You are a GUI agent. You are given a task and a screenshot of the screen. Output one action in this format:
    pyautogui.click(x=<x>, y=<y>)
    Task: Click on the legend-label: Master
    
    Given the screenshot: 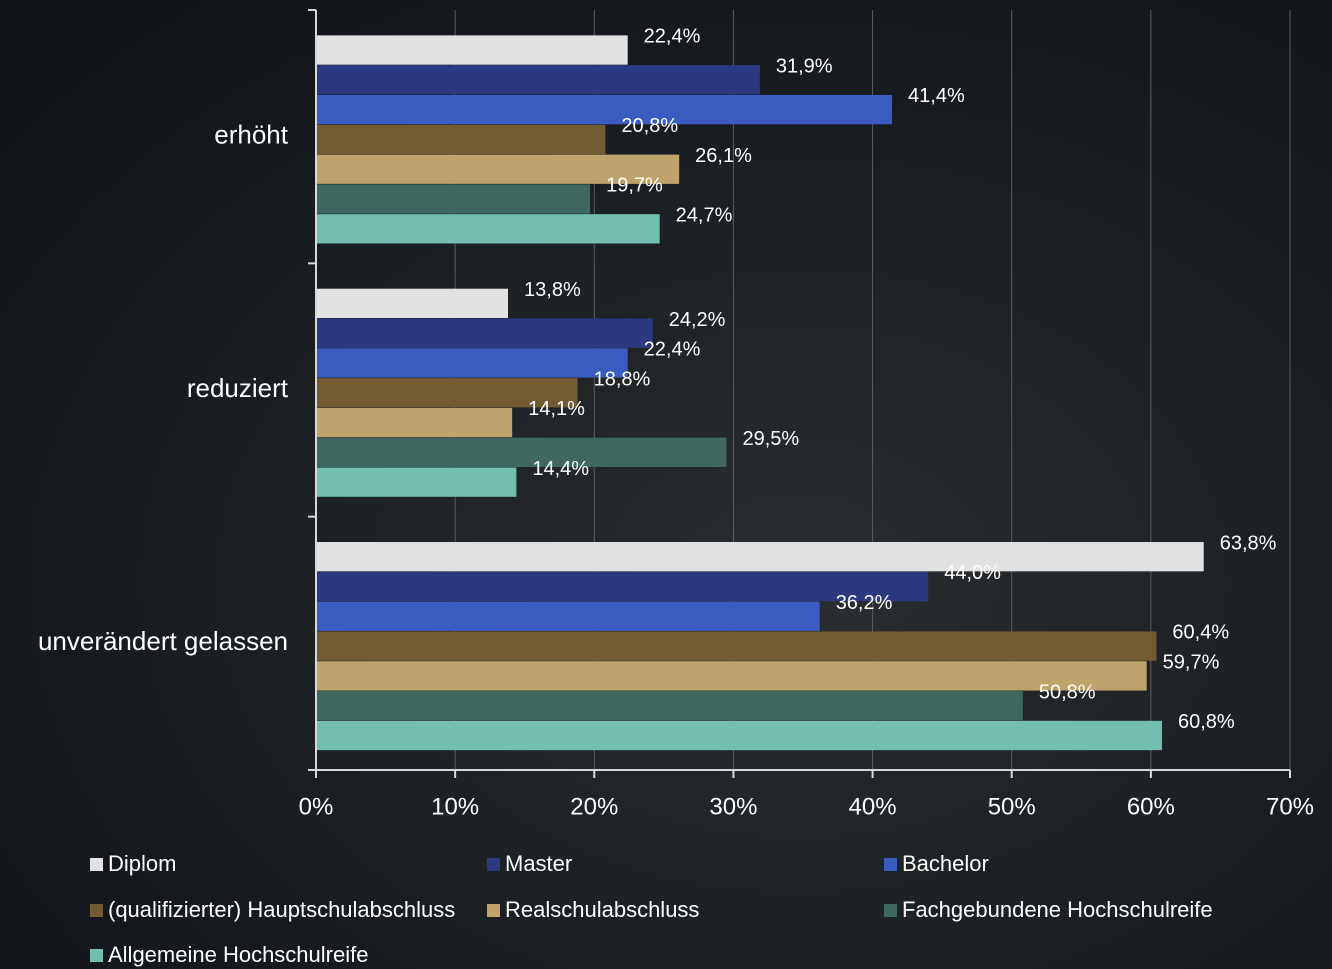 What is the action you would take?
    pyautogui.click(x=538, y=863)
    